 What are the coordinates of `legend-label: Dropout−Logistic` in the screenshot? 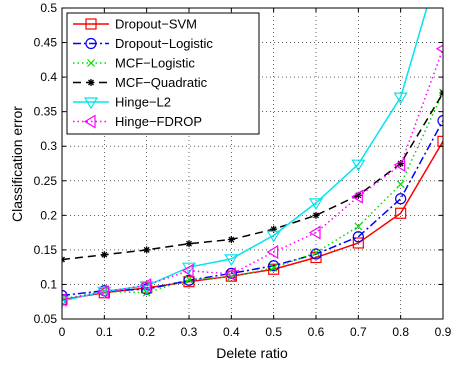 It's located at (164, 43).